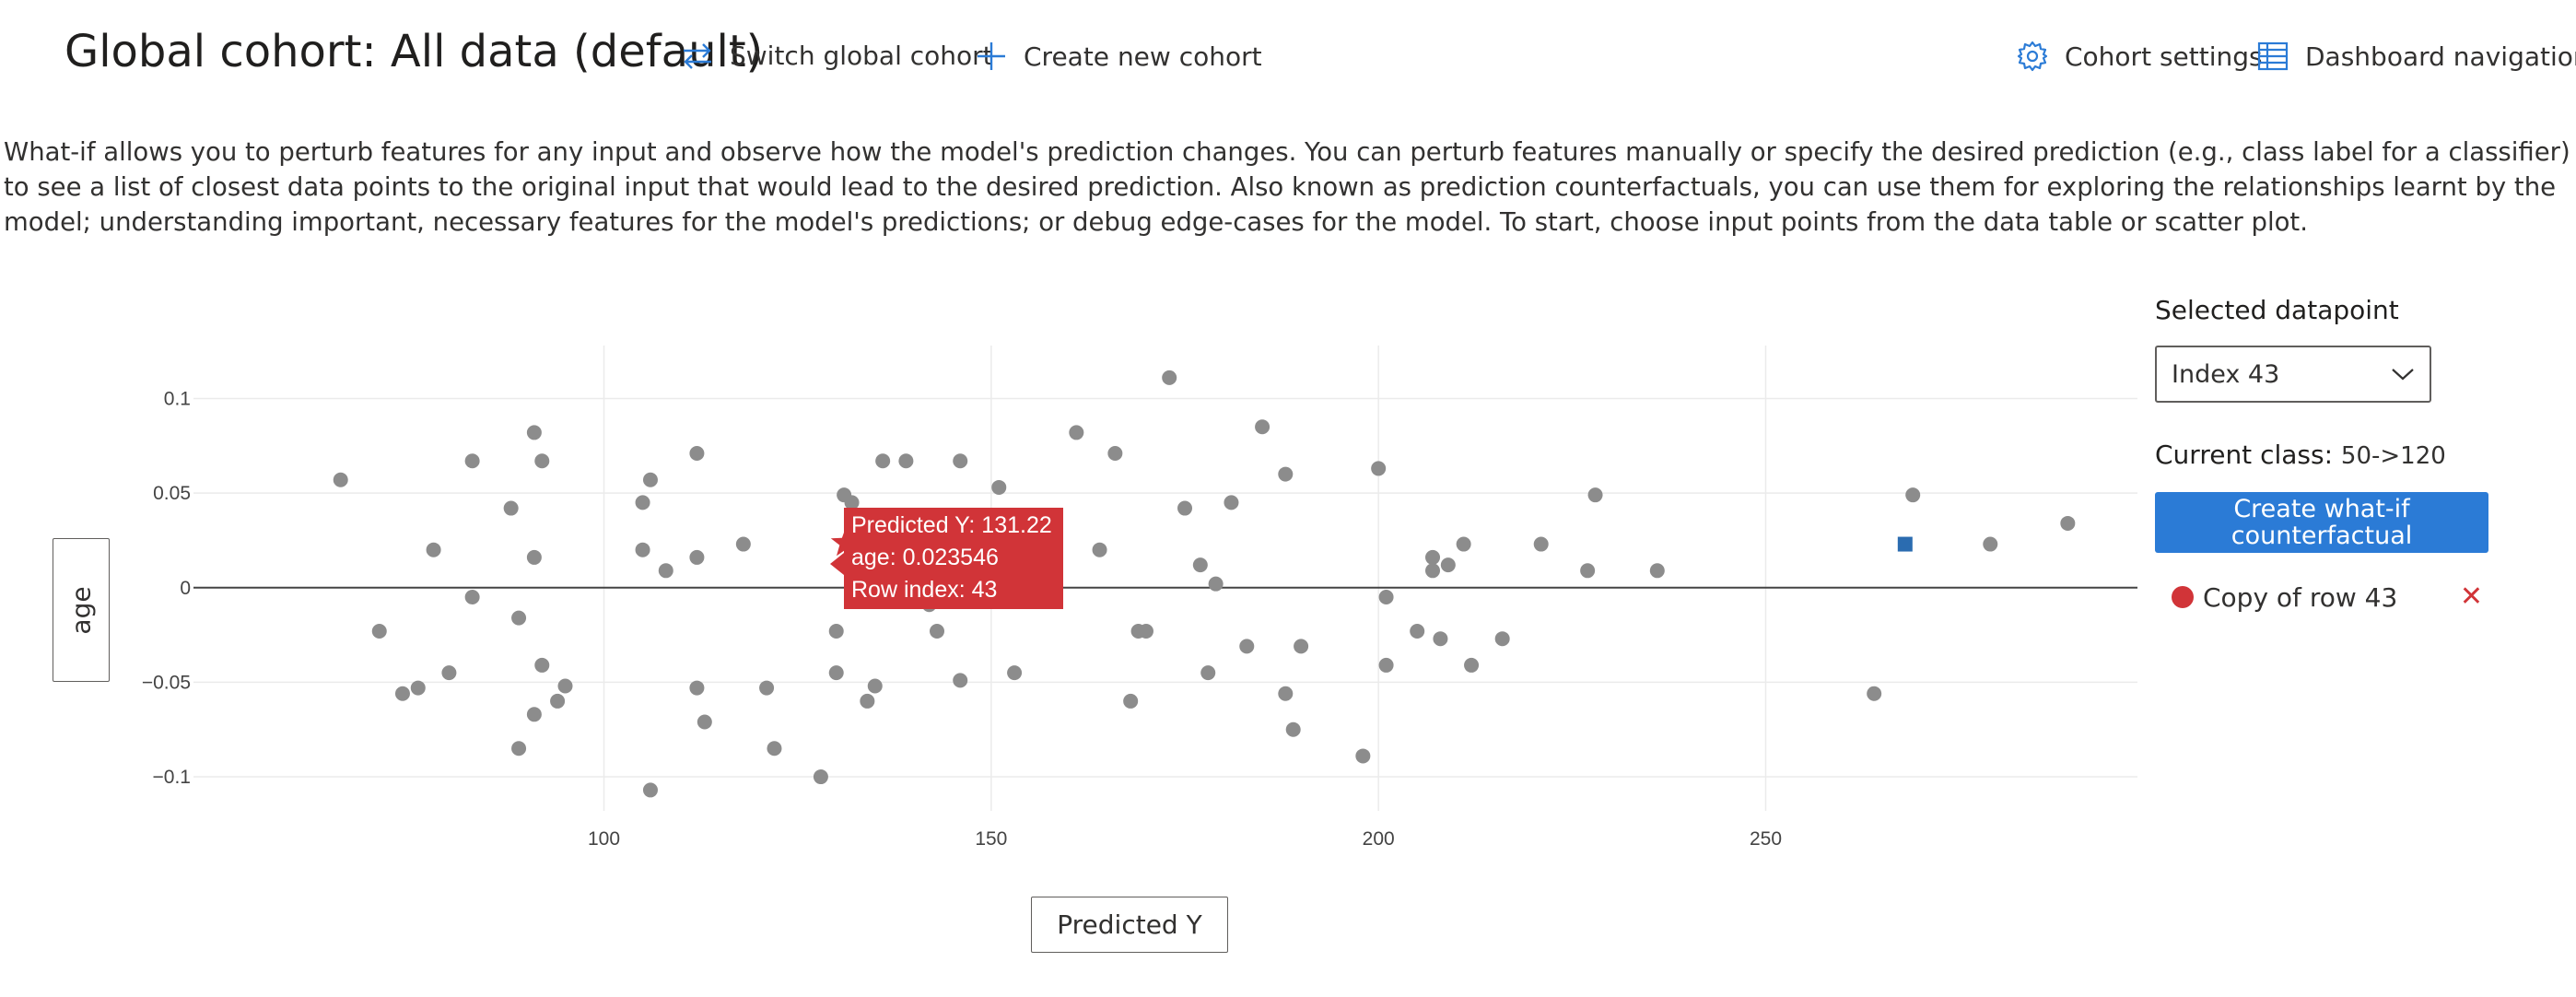  What do you see at coordinates (2277, 310) in the screenshot?
I see `selected-datapoint-label: Selected datapoint` at bounding box center [2277, 310].